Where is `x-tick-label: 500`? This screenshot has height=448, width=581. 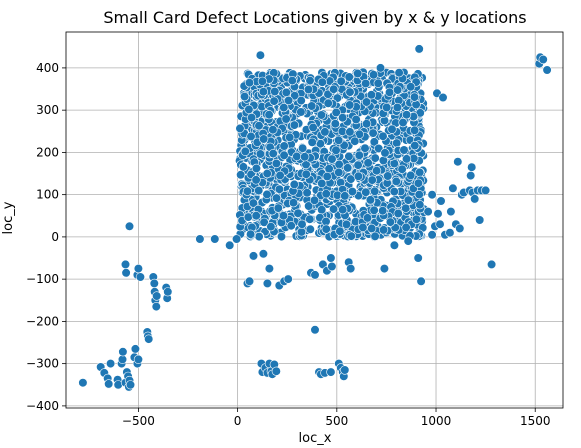
x-tick-label: 500 is located at coordinates (336, 421).